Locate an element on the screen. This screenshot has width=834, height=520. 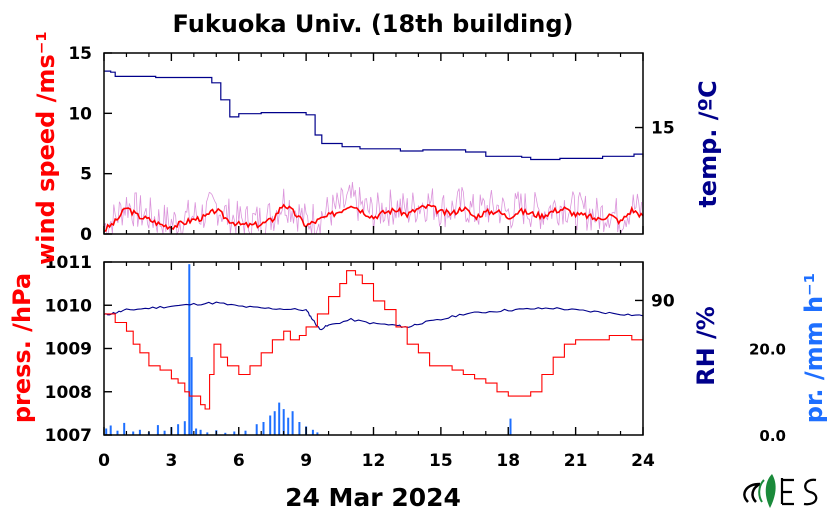
temp-tick-label: 15 is located at coordinates (663, 129).